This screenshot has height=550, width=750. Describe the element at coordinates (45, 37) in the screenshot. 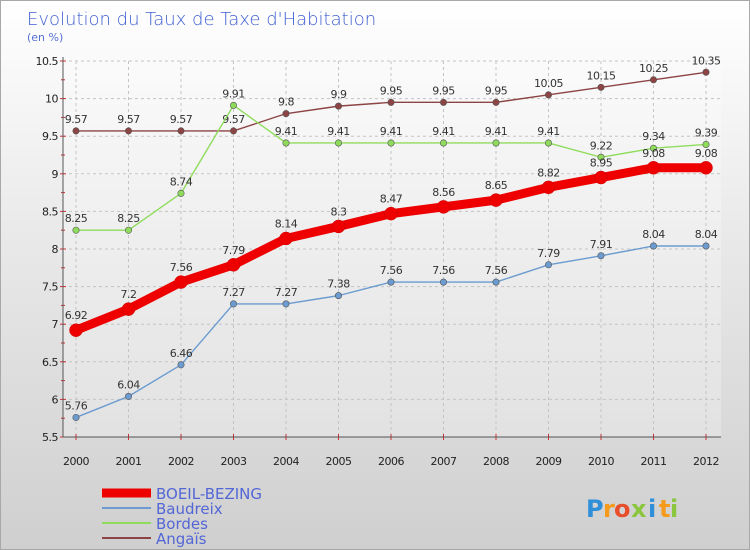

I see `chart-subtitle: (en %)` at that location.